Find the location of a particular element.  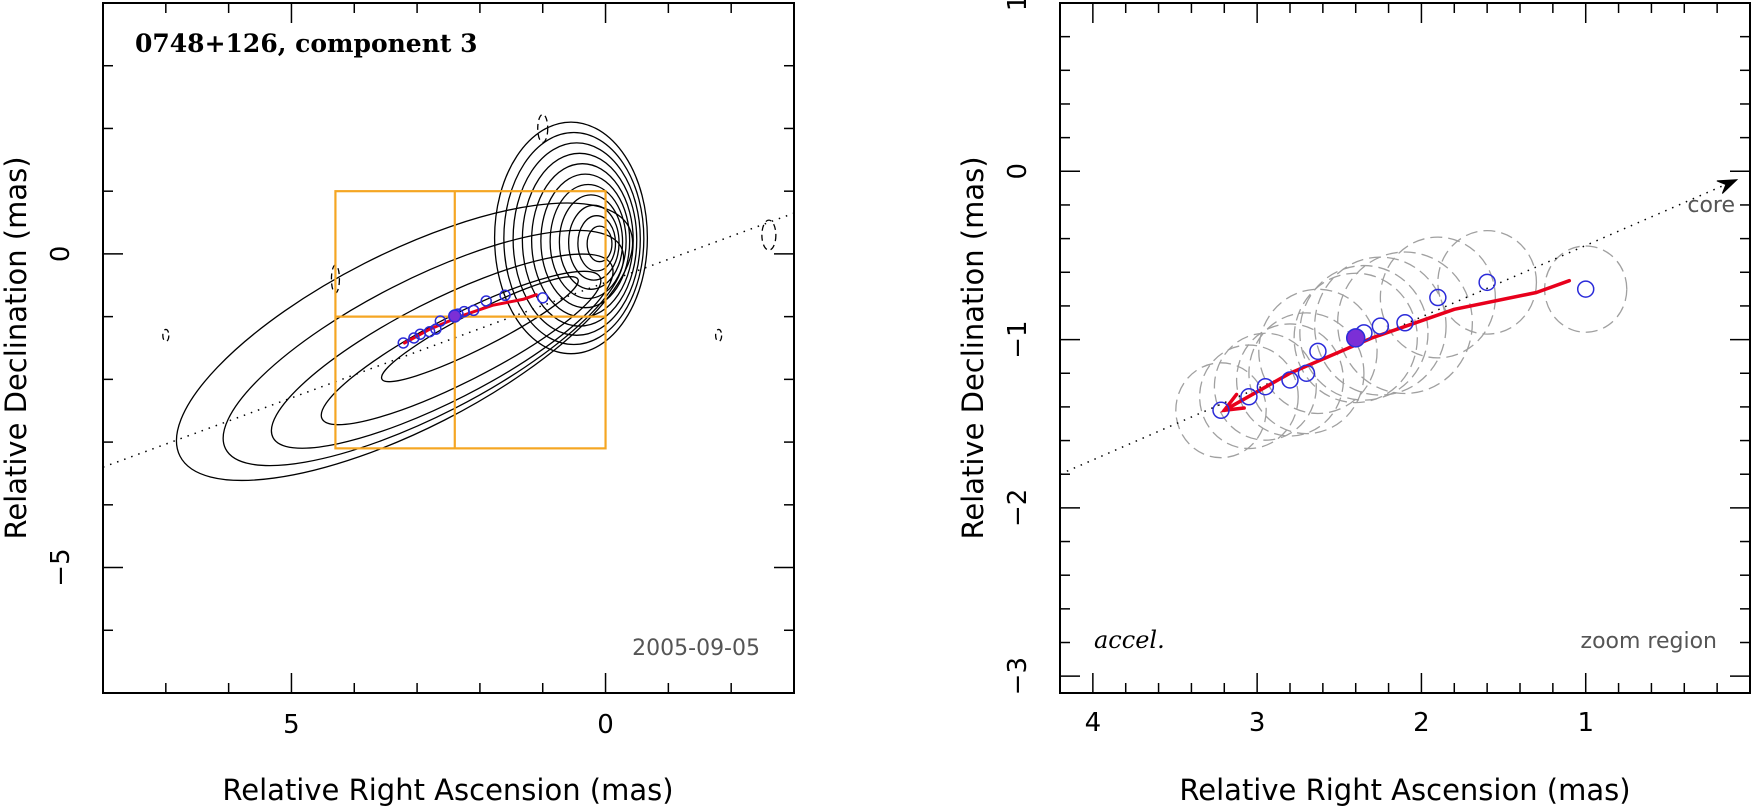

right-x-tick-label: 4 is located at coordinates (1093, 723).